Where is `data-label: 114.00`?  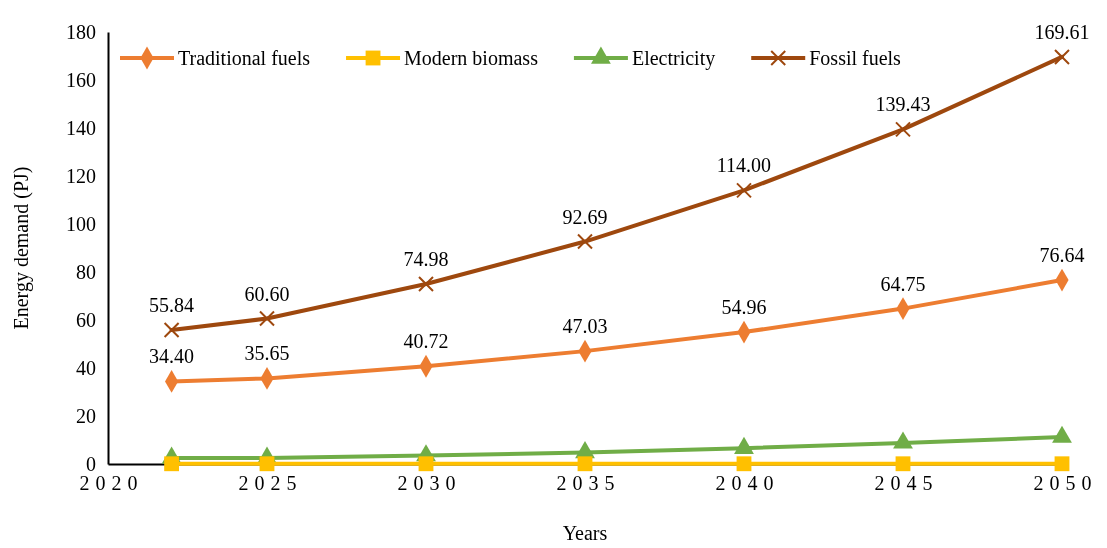
data-label: 114.00 is located at coordinates (744, 165).